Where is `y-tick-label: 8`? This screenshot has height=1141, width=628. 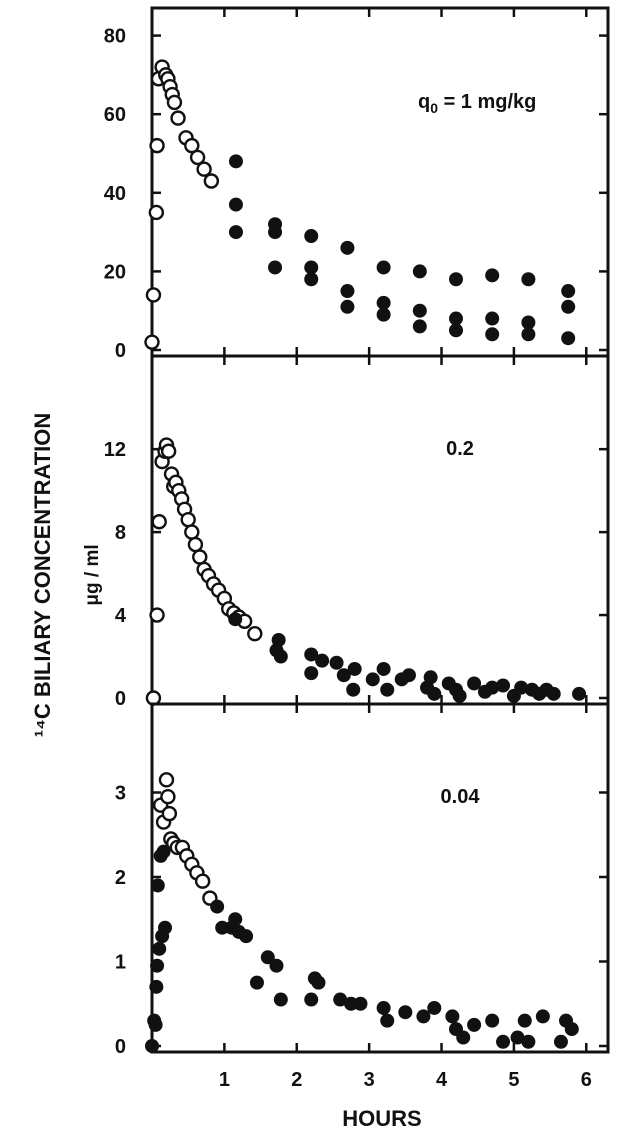
y-tick-label: 8 is located at coordinates (120, 533).